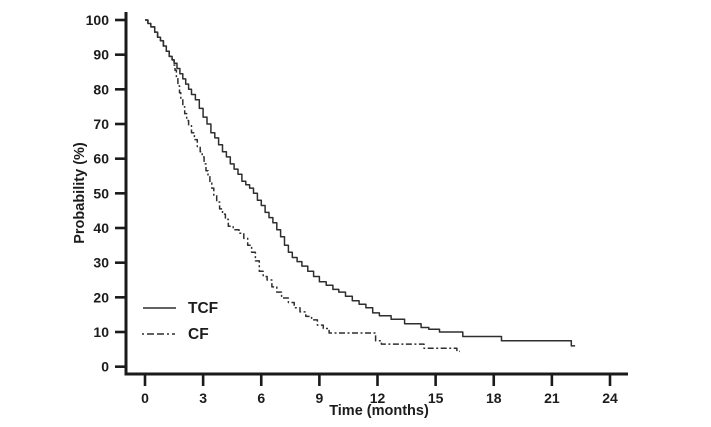 Image resolution: width=711 pixels, height=427 pixels. What do you see at coordinates (105, 367) in the screenshot?
I see `y-tick-label: 0` at bounding box center [105, 367].